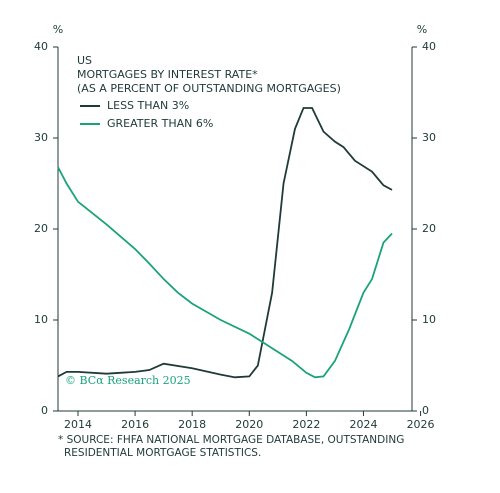  Describe the element at coordinates (421, 424) in the screenshot. I see `x-tick-label: 2026` at that location.